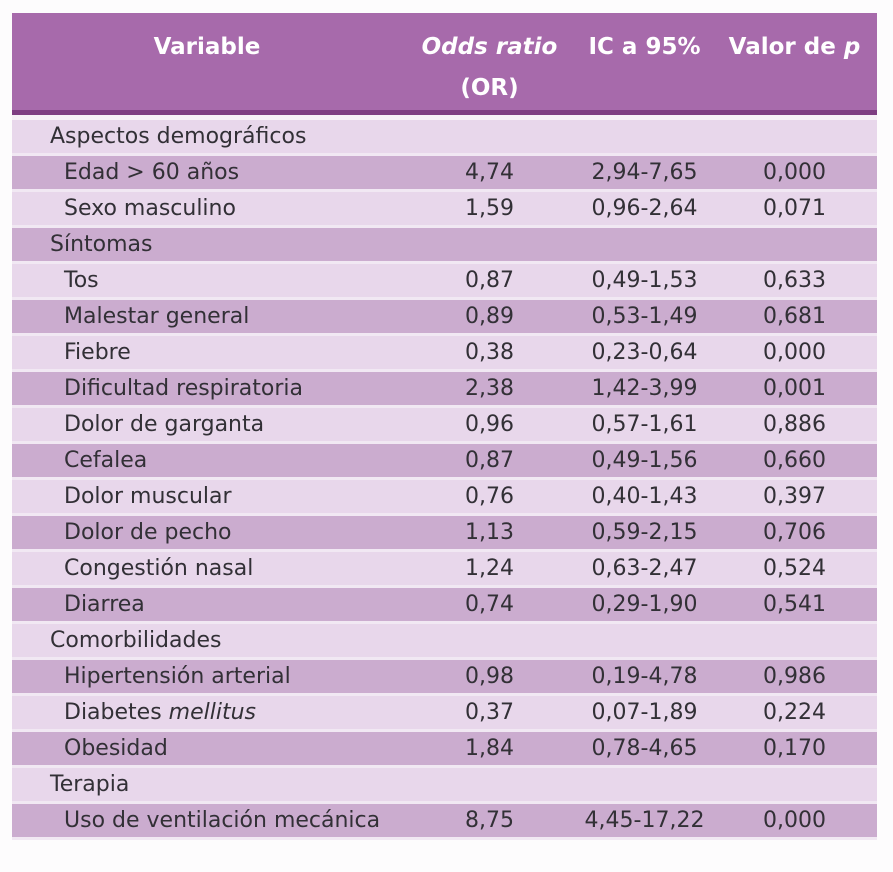 The image size is (893, 872). Describe the element at coordinates (794, 748) in the screenshot. I see `cell-p-value: 0,170` at that location.